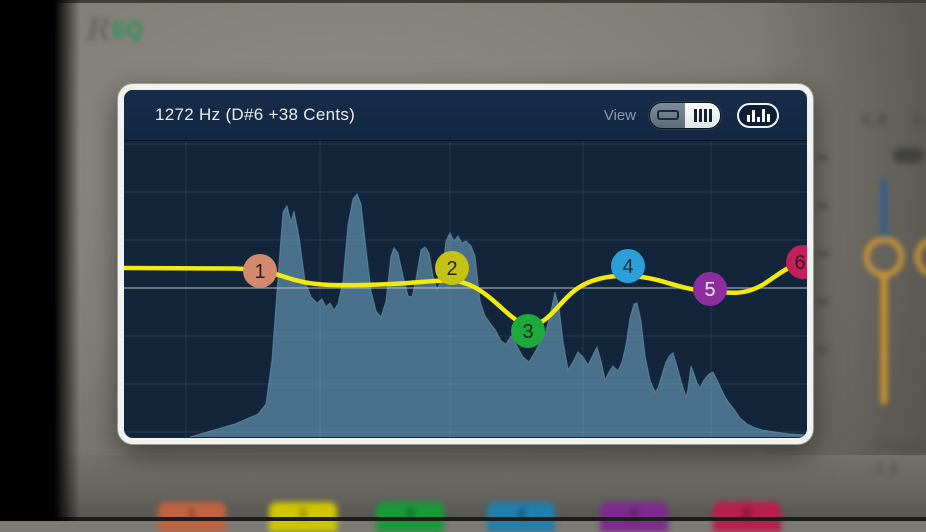 This screenshot has width=926, height=532. I want to click on band-handle-4: 4, so click(628, 266).